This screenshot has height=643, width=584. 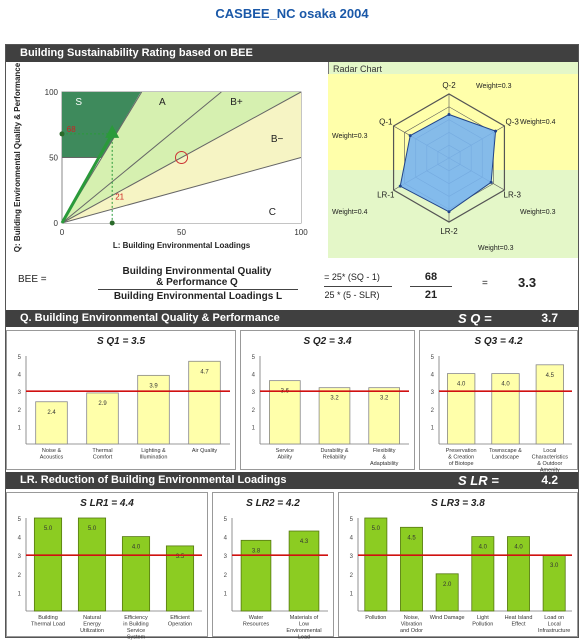 I want to click on bar-category-label: Pollution, so click(x=375, y=618).